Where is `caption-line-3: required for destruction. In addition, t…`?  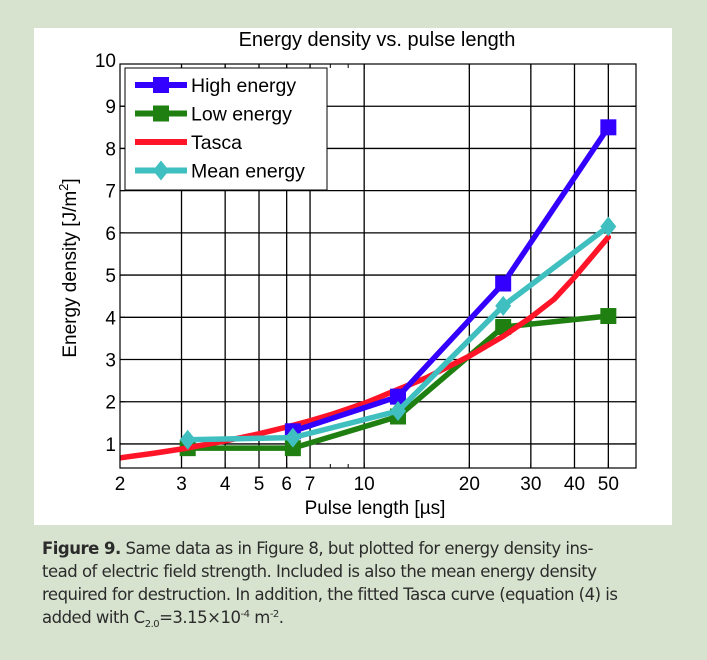 caption-line-3: required for destruction. In addition, t… is located at coordinates (330, 594).